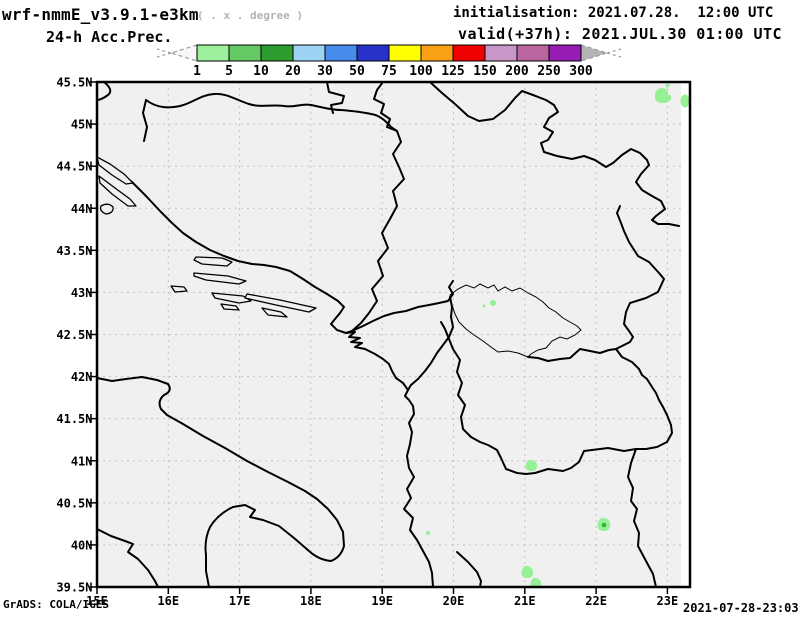 This screenshot has height=618, width=800. I want to click on border-croatia-serbia-b, so click(385, 107).